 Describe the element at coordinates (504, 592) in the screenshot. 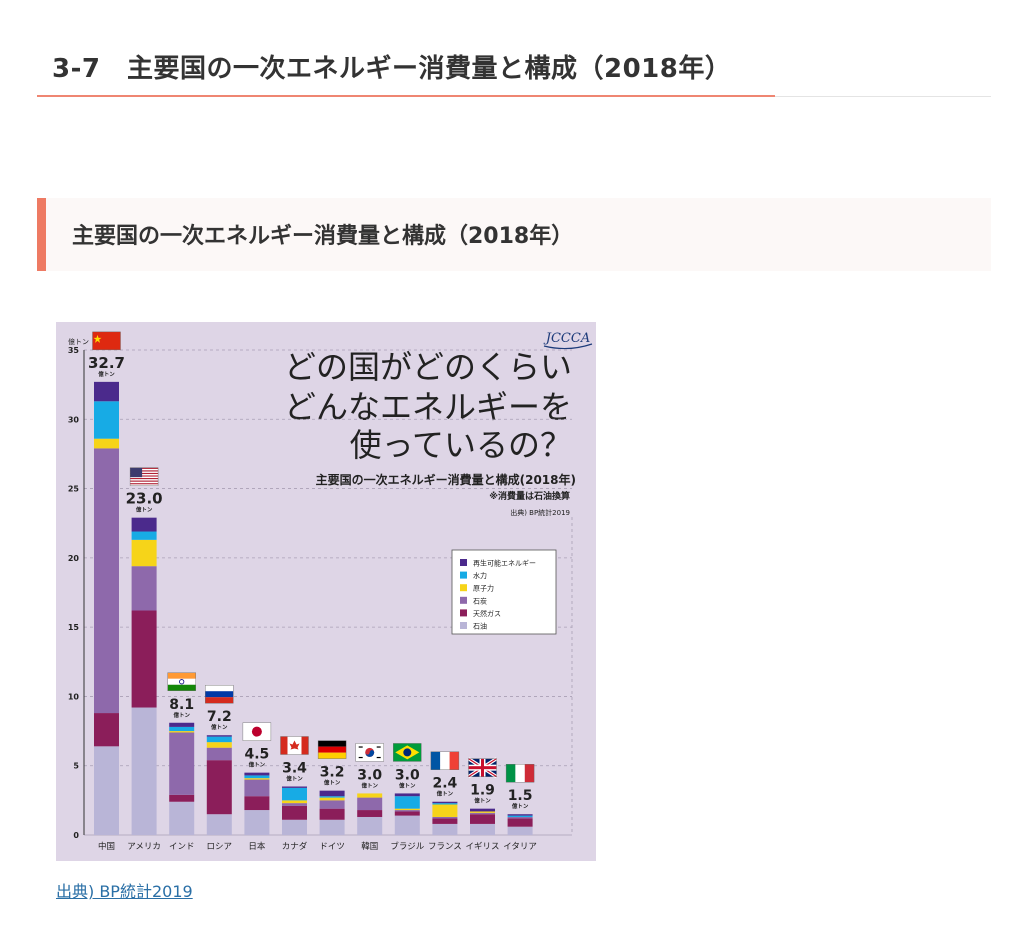

I see `legend-box` at that location.